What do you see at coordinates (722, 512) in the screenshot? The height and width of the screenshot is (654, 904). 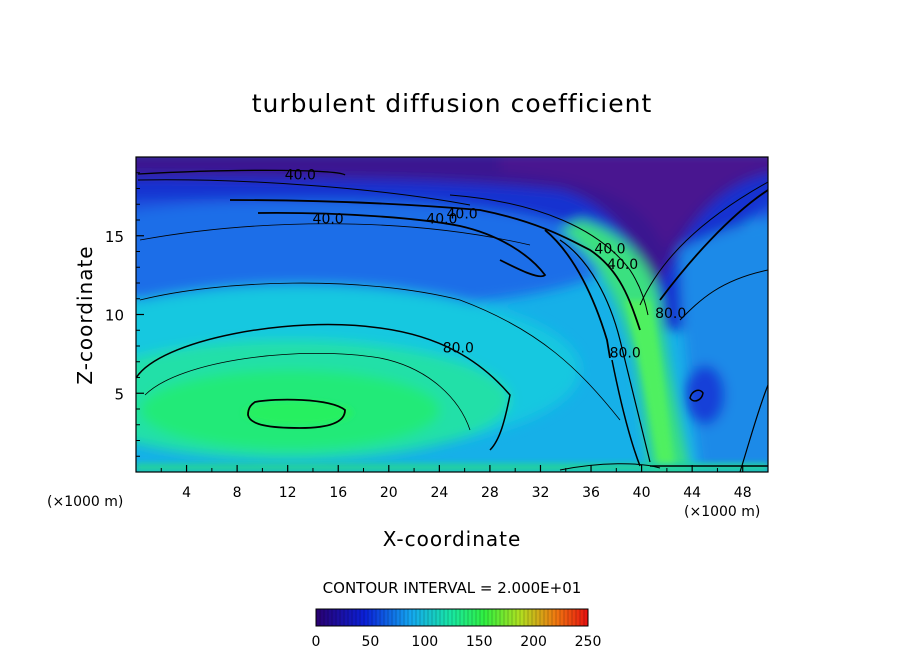 I see `x-axis-unit-right: (×1000 m)` at bounding box center [722, 512].